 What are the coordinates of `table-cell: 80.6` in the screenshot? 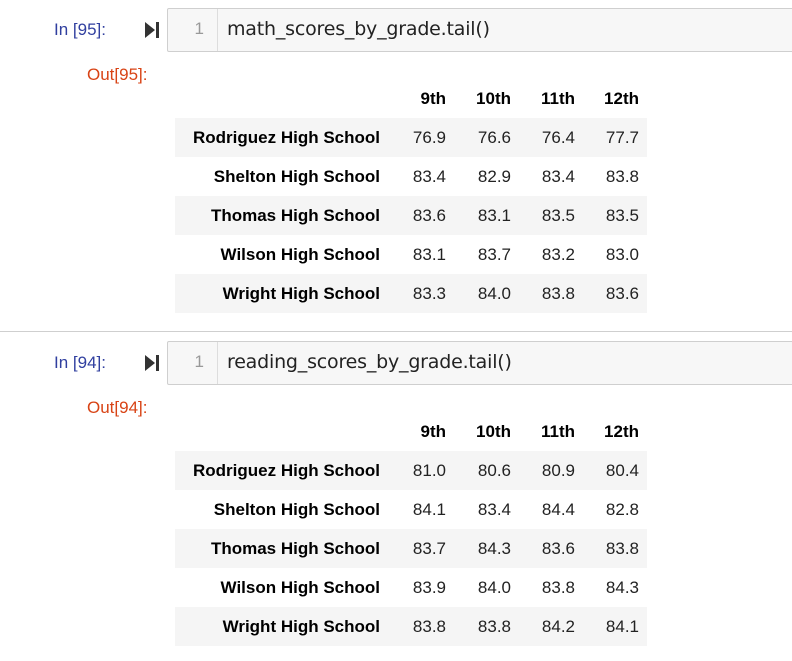 It's located at (494, 470).